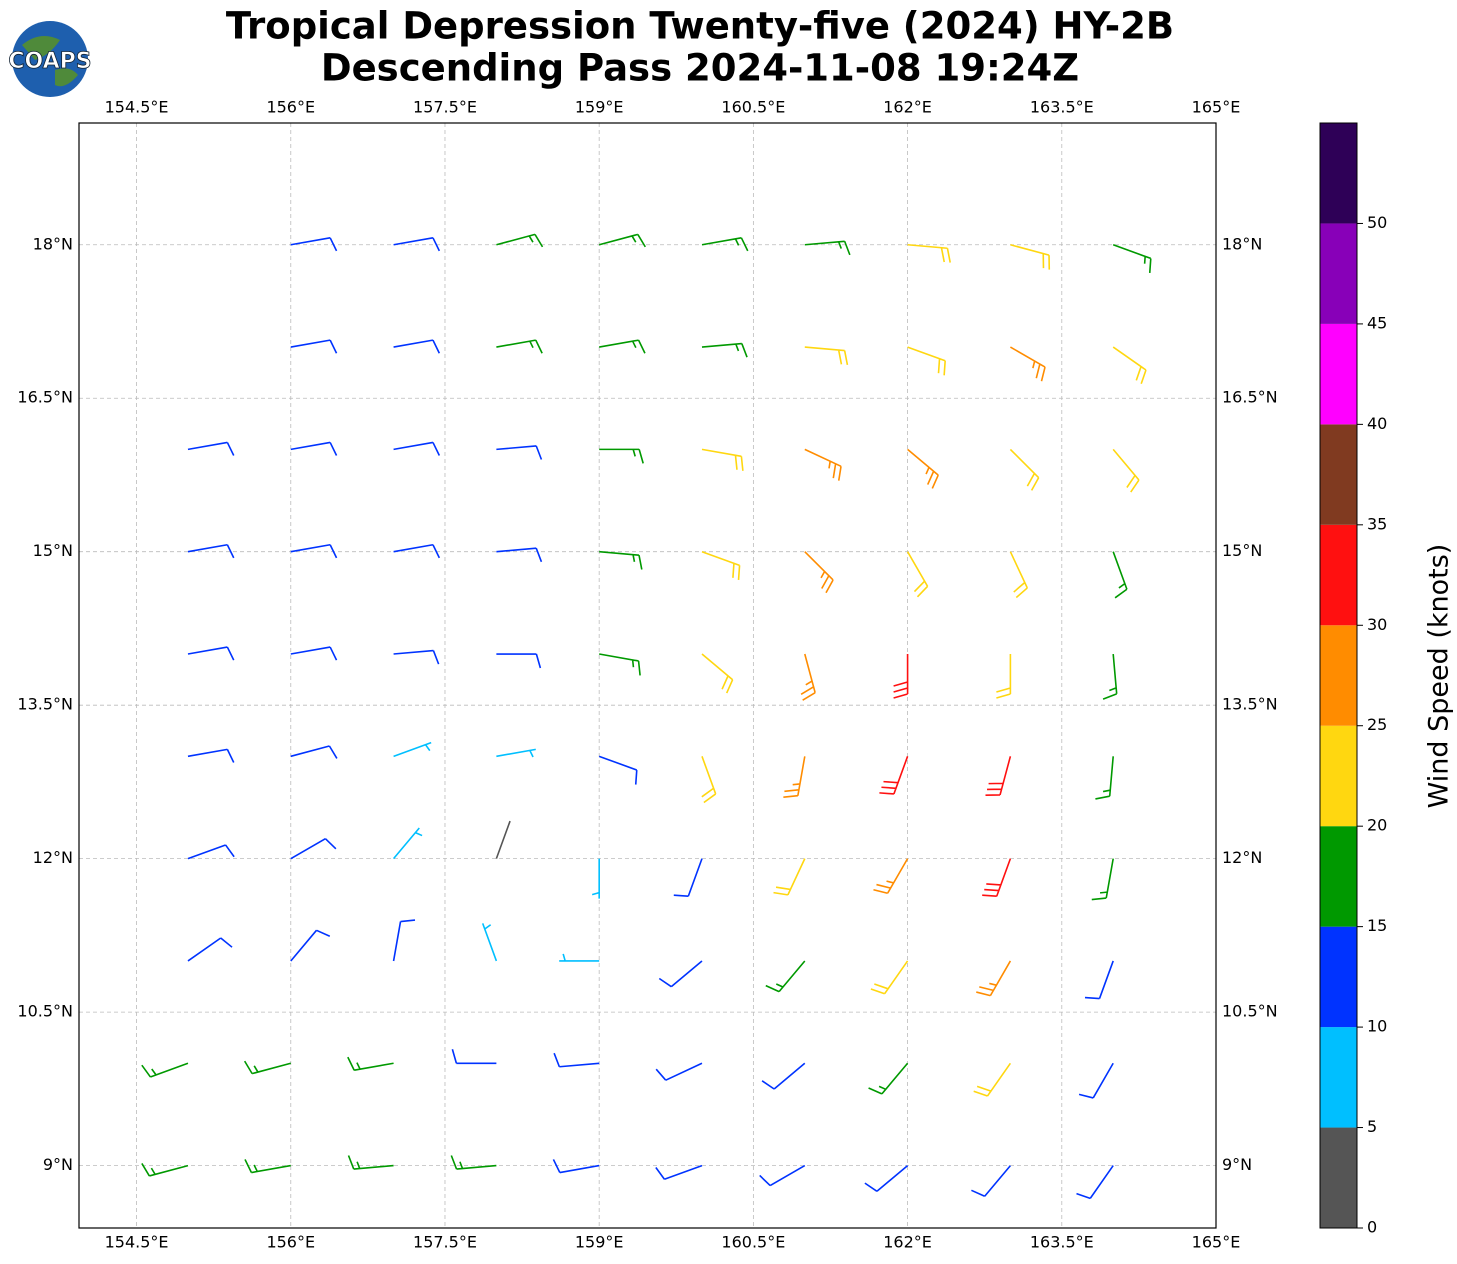 This screenshot has height=1264, width=1457. I want to click on y-tick-label: 16.5°N, so click(45, 397).